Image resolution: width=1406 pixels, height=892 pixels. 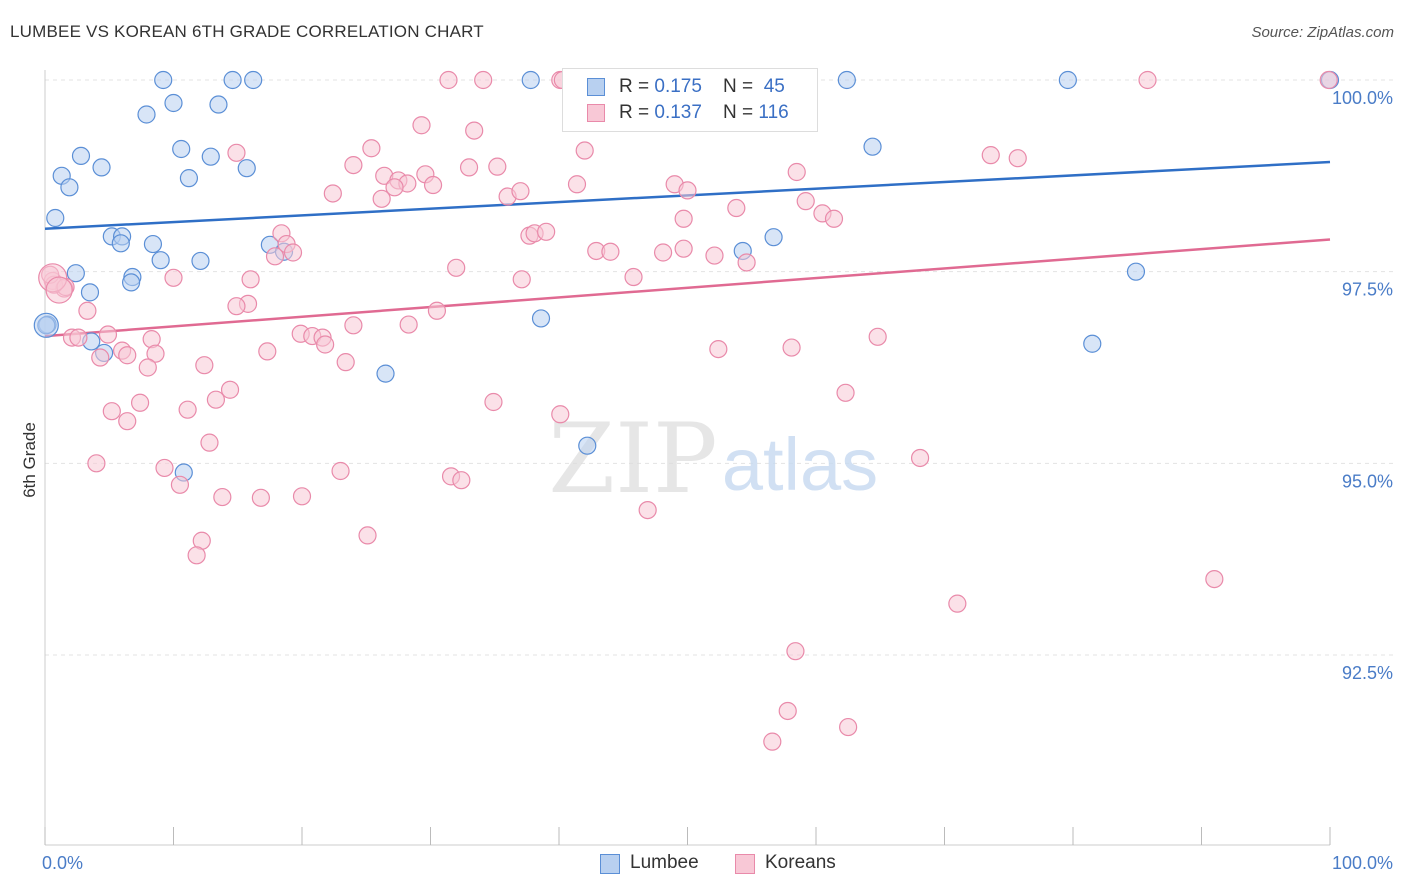 What do you see at coordinates (610, 864) in the screenshot?
I see `lumbee-legend-swatch` at bounding box center [610, 864].